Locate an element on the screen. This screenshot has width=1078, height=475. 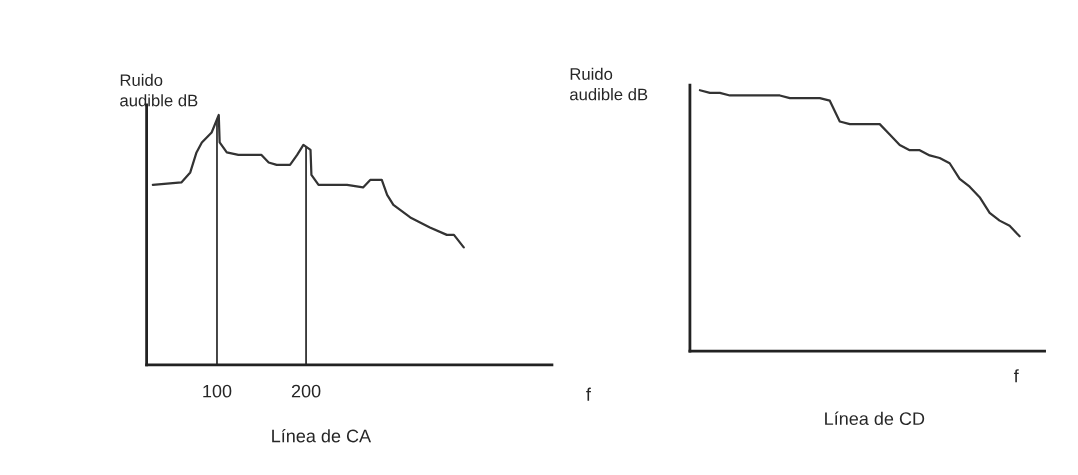
x-tick-label: 100 is located at coordinates (217, 391).